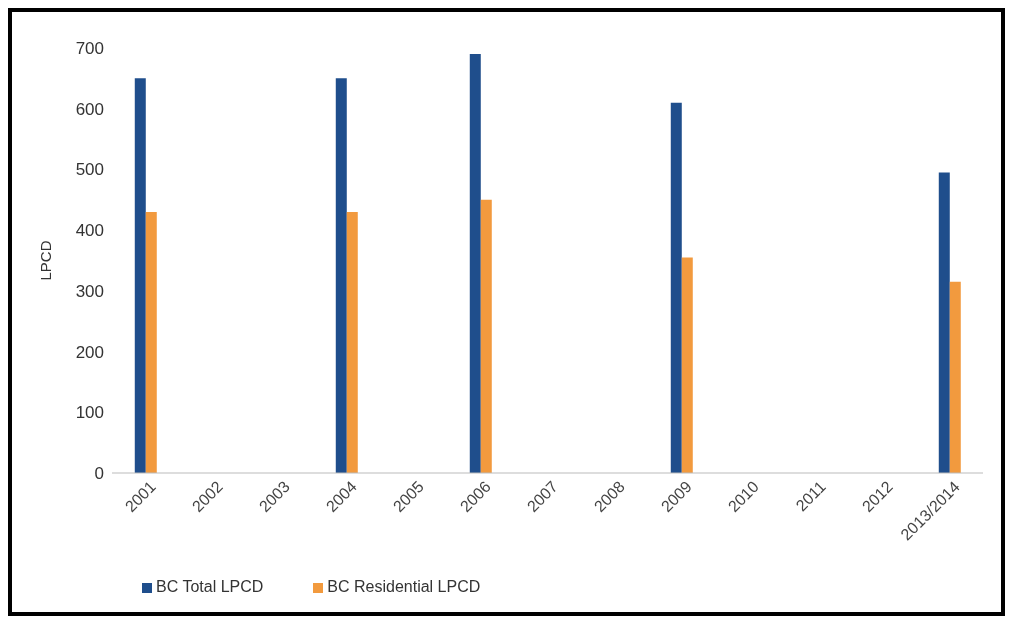 The height and width of the screenshot is (628, 1013). What do you see at coordinates (89, 109) in the screenshot?
I see `y-tick-label: 600` at bounding box center [89, 109].